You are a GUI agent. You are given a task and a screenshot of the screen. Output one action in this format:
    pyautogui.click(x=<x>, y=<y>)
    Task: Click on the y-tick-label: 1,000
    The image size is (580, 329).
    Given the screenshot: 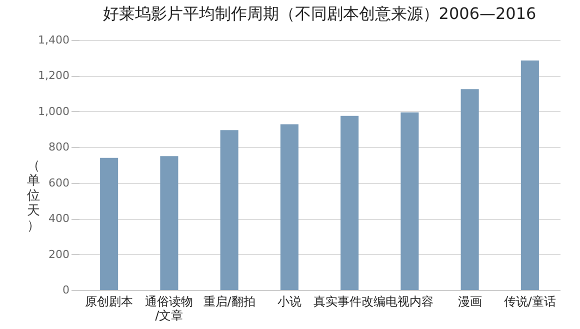 What is the action you would take?
    pyautogui.click(x=54, y=111)
    